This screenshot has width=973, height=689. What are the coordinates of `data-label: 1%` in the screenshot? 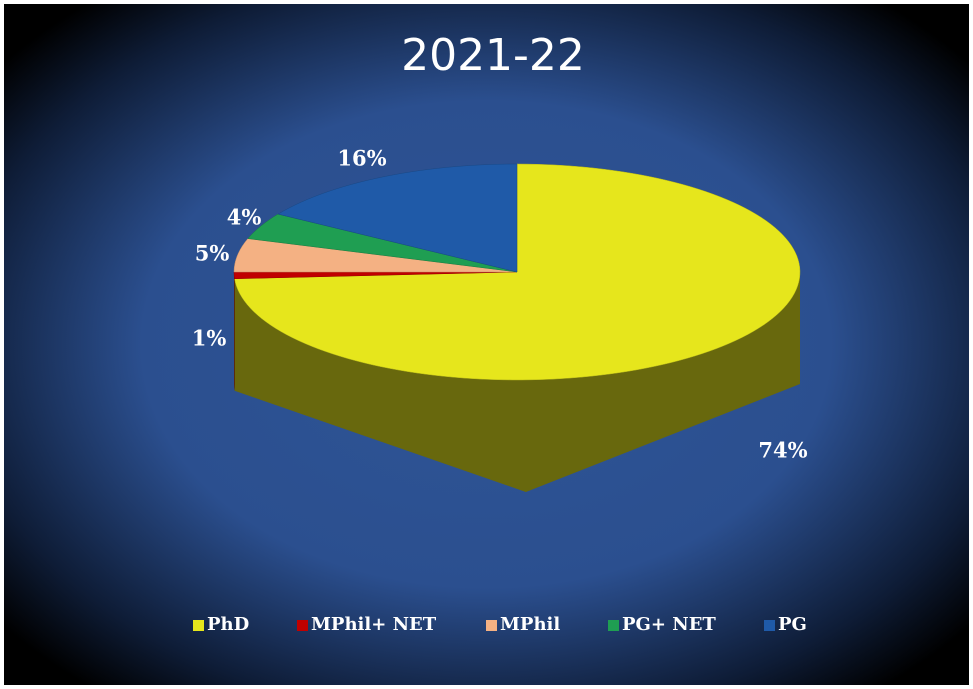 It's located at (209, 338).